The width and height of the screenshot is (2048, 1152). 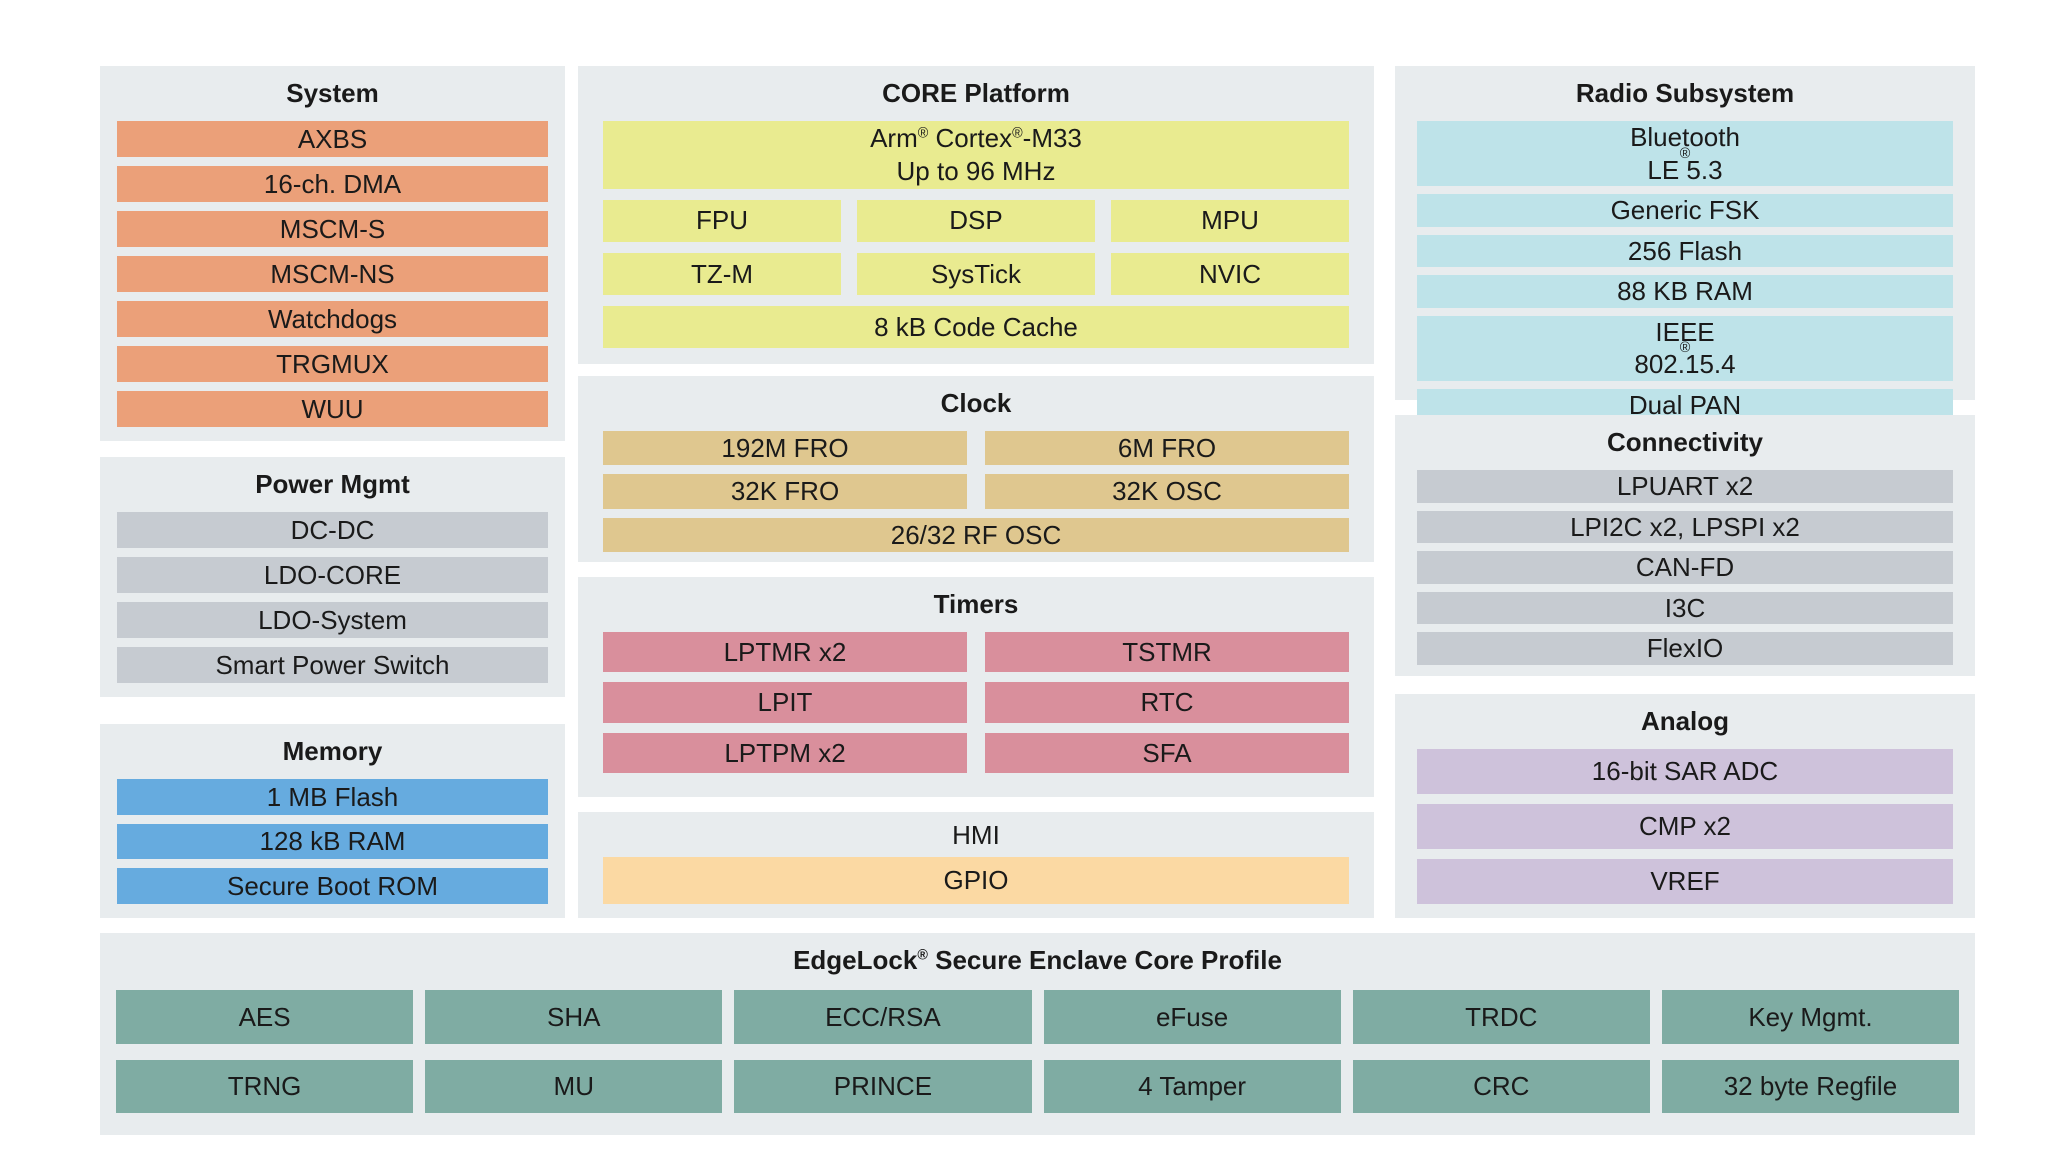 What do you see at coordinates (332, 620) in the screenshot?
I see `power-block-3: LDO-System` at bounding box center [332, 620].